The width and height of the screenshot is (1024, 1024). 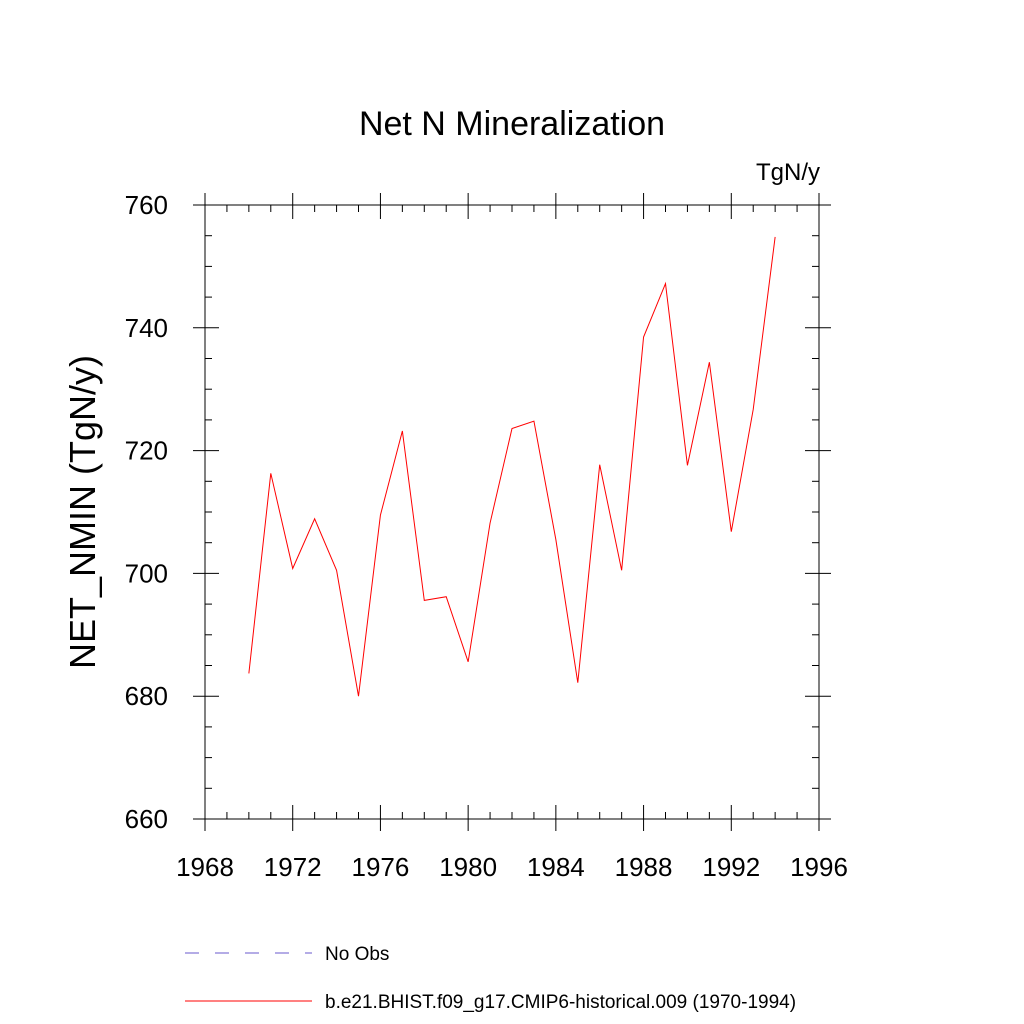 I want to click on y-tick-label: 680, so click(x=146, y=696).